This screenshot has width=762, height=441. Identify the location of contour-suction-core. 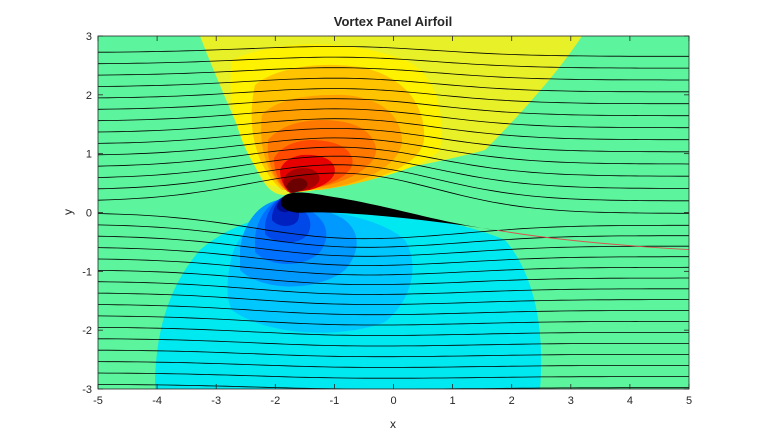
(297, 185).